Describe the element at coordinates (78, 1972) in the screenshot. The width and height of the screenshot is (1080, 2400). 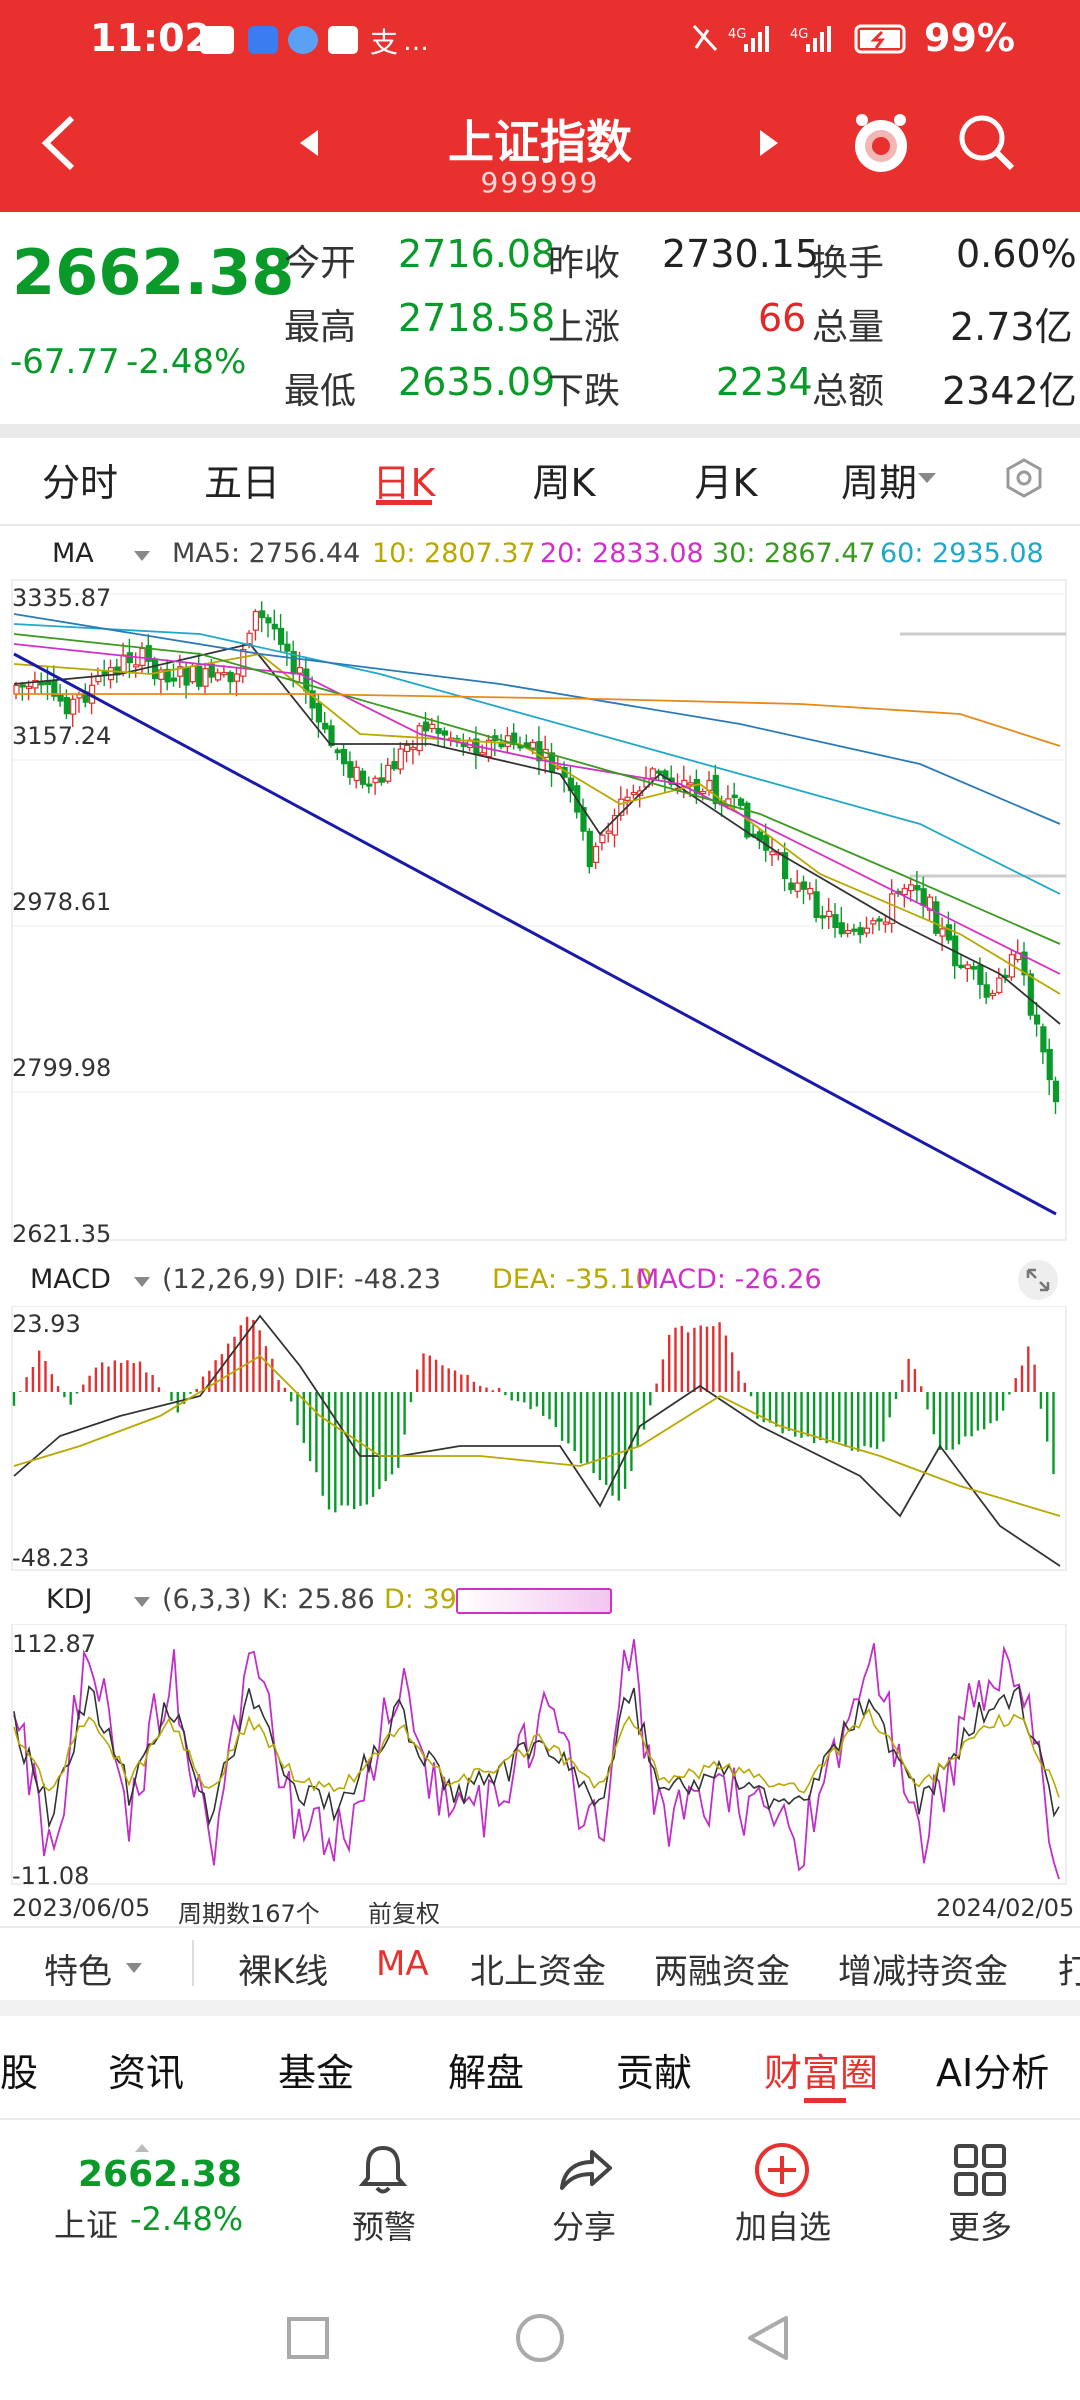
I see `feature-tab-special: 特色` at that location.